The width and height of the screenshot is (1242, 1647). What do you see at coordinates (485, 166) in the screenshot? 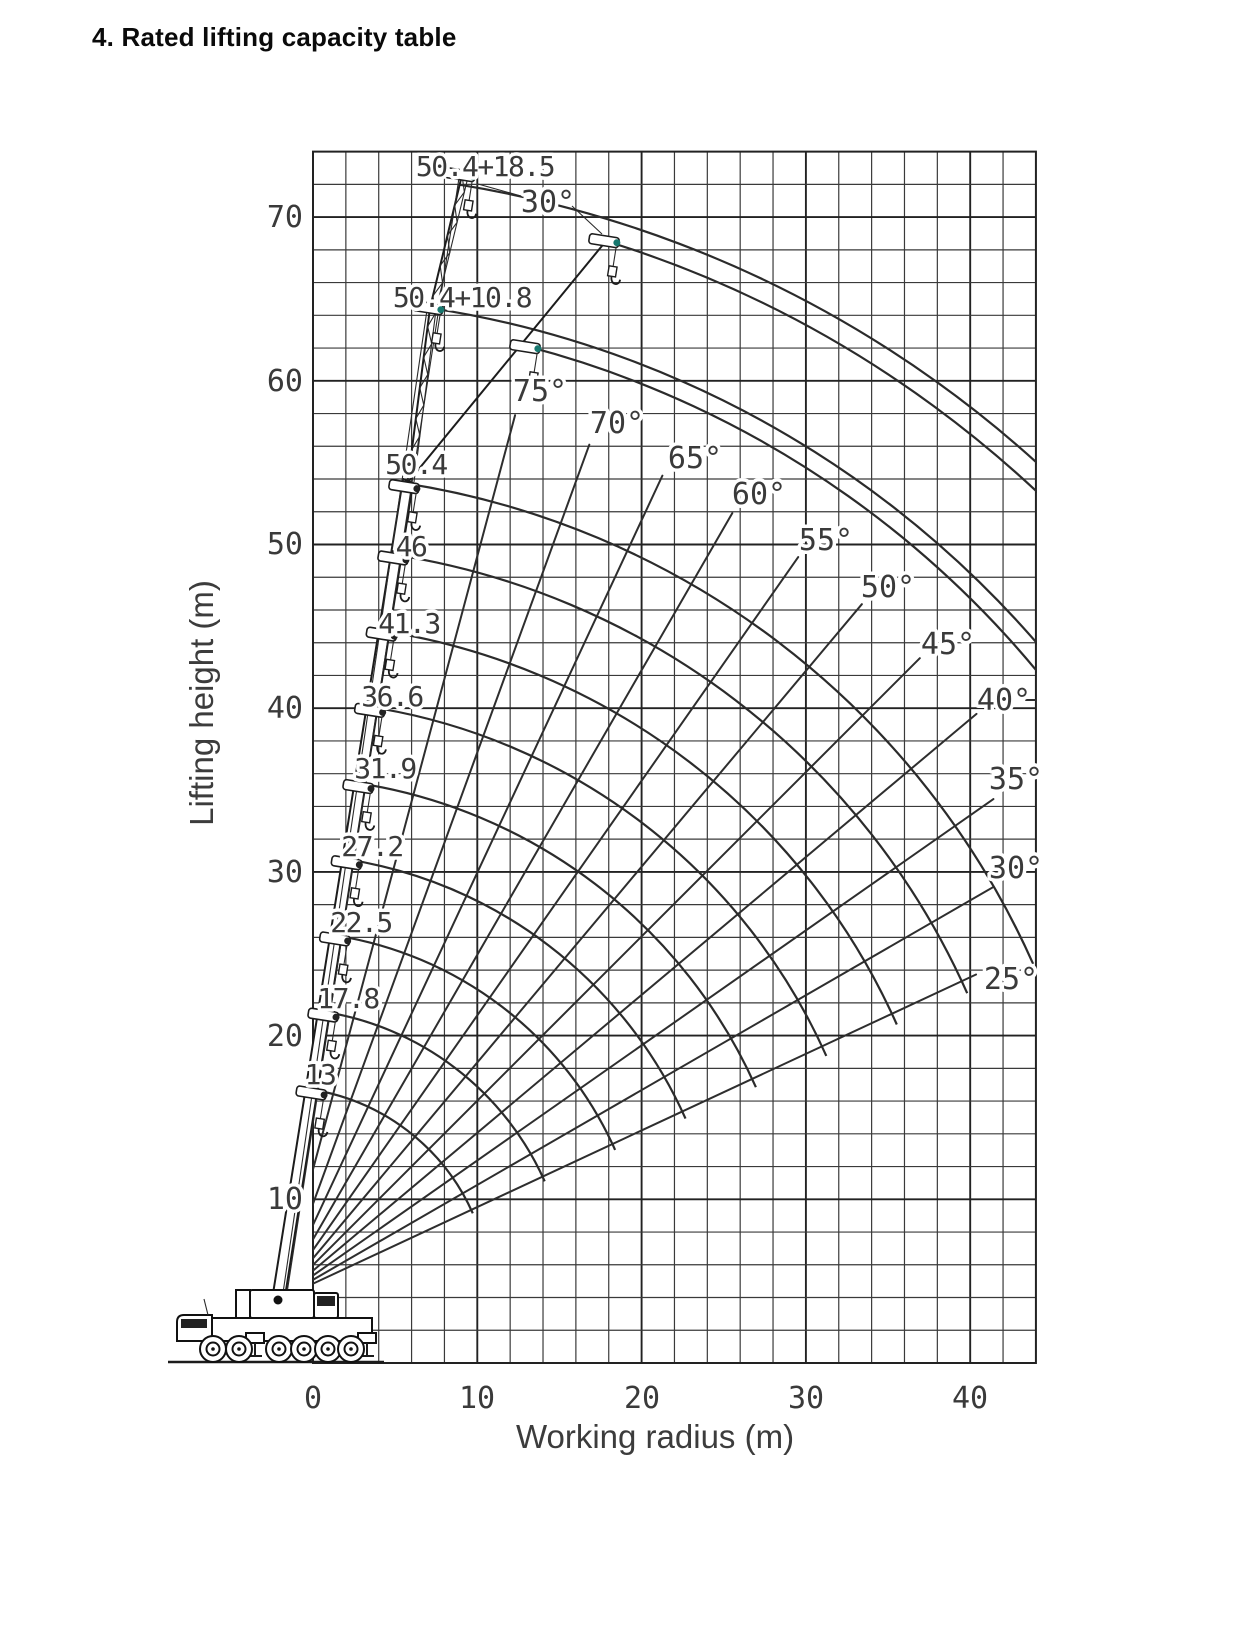
I see `boom-label-50-4-18-5: 50.4+18.5` at bounding box center [485, 166].